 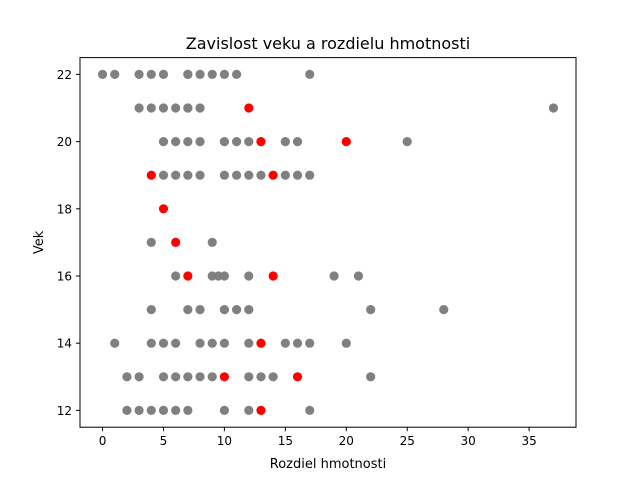 What do you see at coordinates (103, 441) in the screenshot?
I see `x-tick-label: 0` at bounding box center [103, 441].